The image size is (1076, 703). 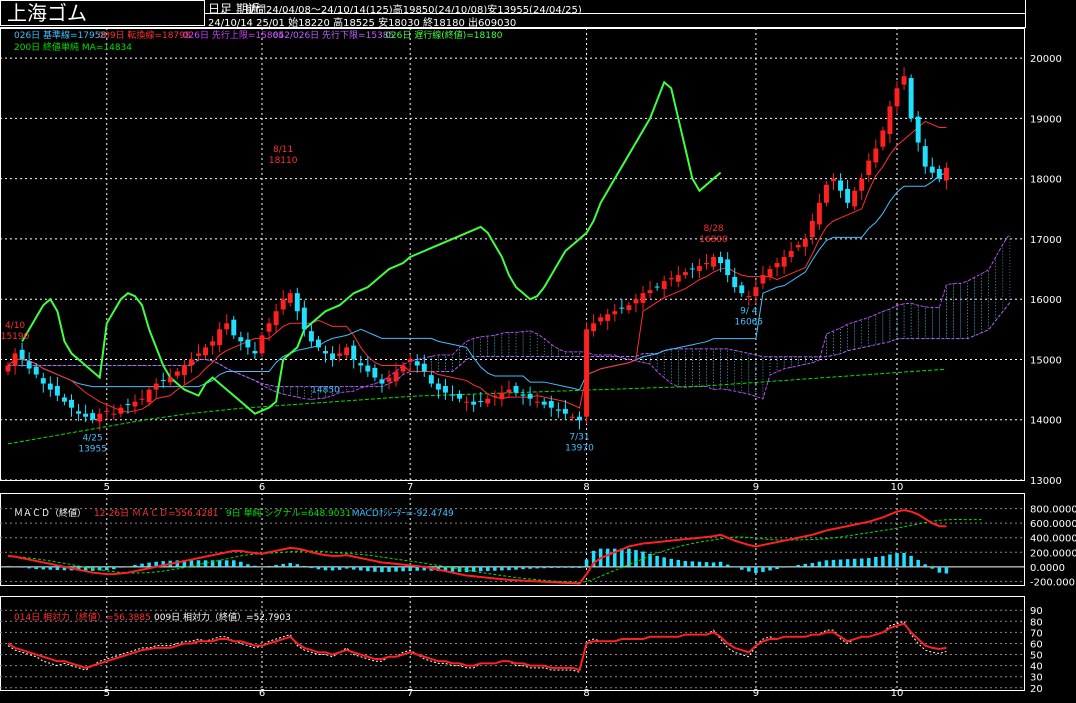 I want to click on month-tick-label: 9, so click(x=756, y=487).